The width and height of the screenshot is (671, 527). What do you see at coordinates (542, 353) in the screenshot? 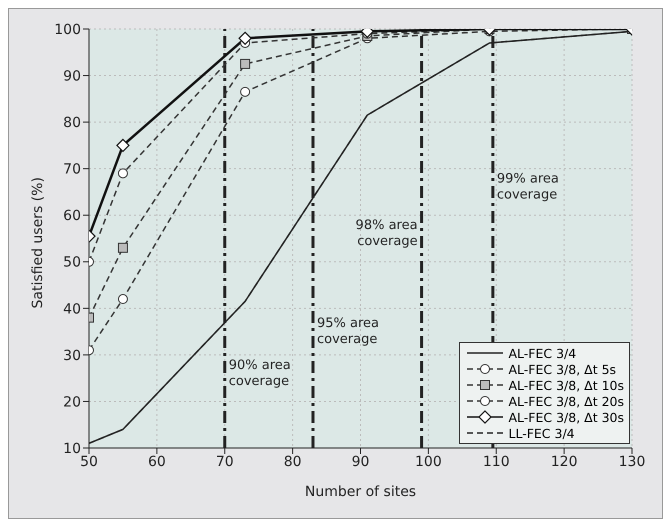
I see `legend-label: AL-FEC 3/4` at bounding box center [542, 353].